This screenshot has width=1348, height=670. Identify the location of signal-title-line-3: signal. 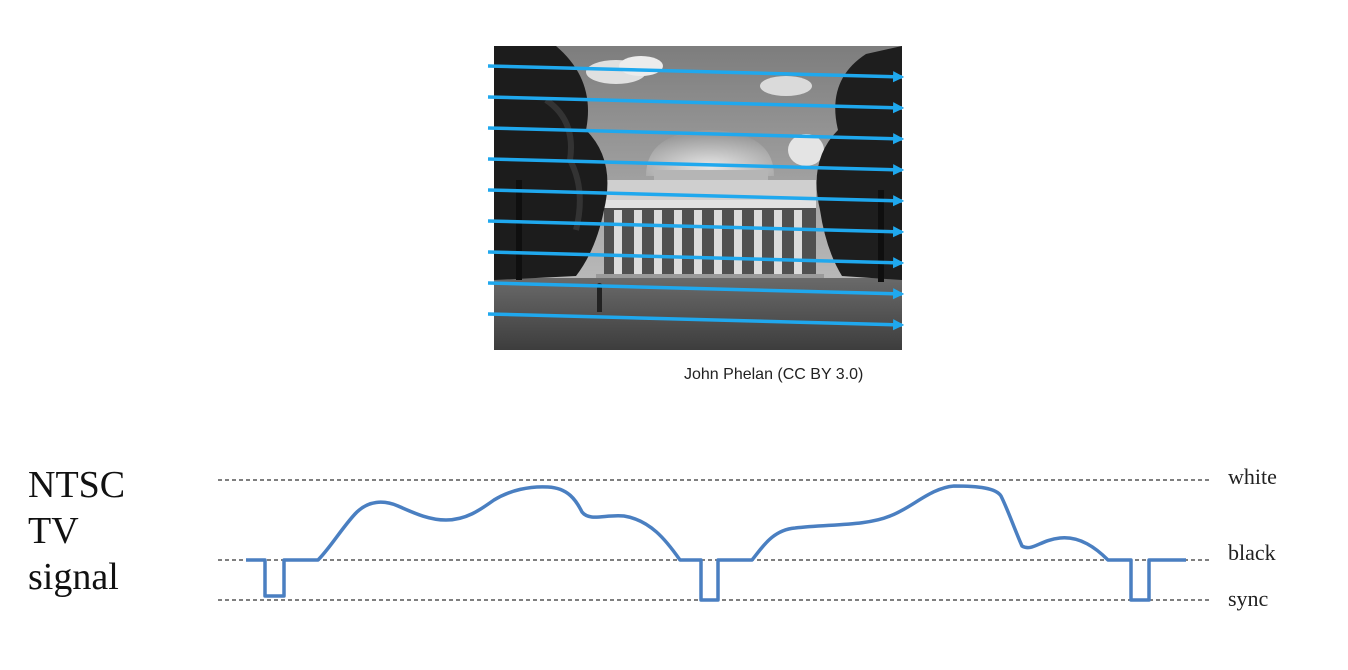
(73, 577).